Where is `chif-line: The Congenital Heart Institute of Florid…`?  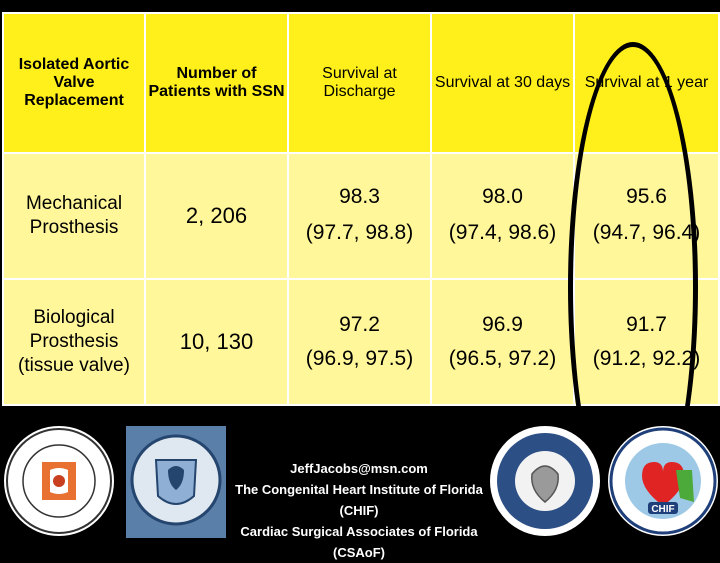 chif-line: The Congenital Heart Institute of Florid… is located at coordinates (359, 500).